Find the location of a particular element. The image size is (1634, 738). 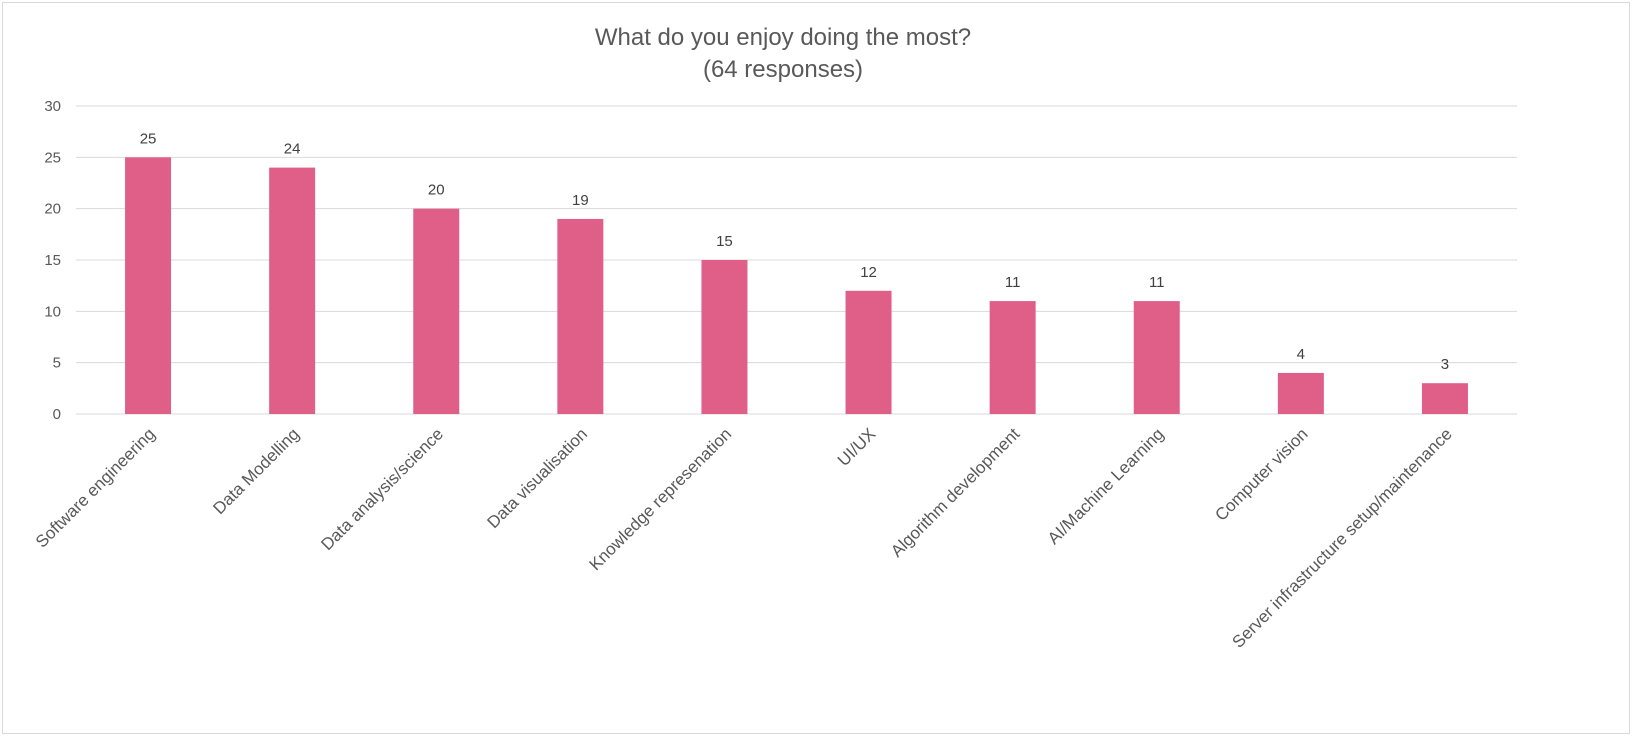

data-label: 12 is located at coordinates (868, 272).